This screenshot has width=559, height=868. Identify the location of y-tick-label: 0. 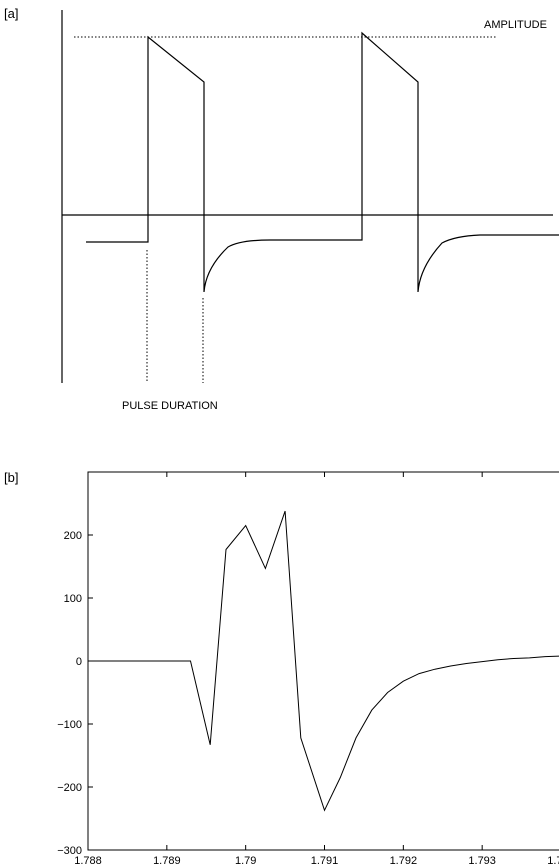
(79, 662).